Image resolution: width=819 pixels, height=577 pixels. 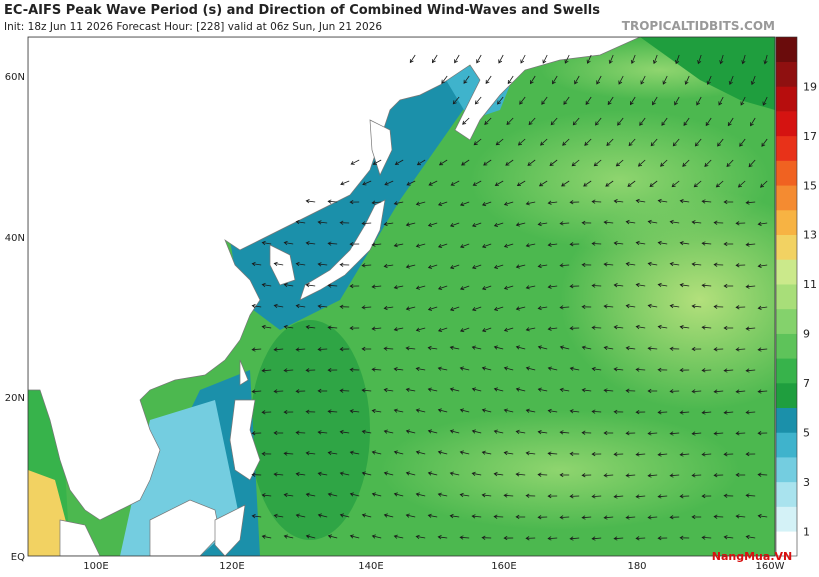 I want to click on colorbar-label: 15, so click(x=810, y=185).